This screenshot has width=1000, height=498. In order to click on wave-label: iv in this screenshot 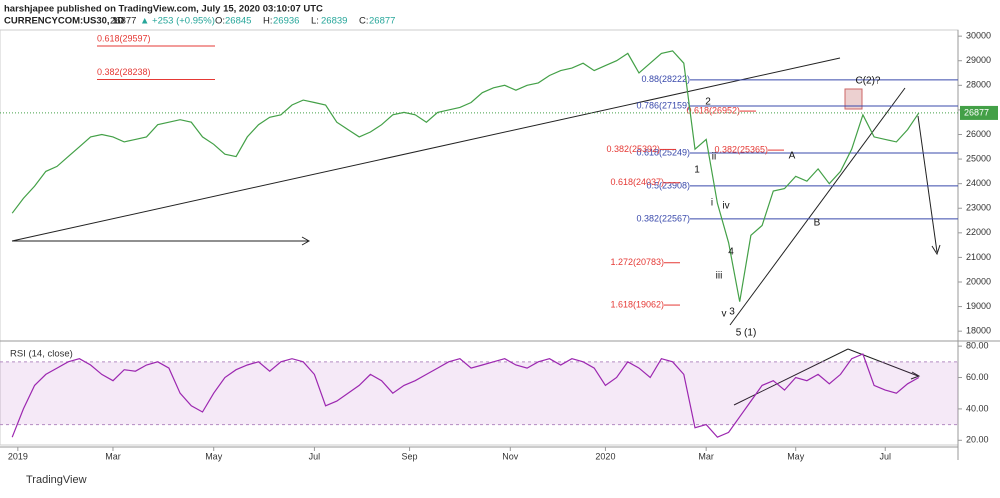, I will do `click(725, 206)`.